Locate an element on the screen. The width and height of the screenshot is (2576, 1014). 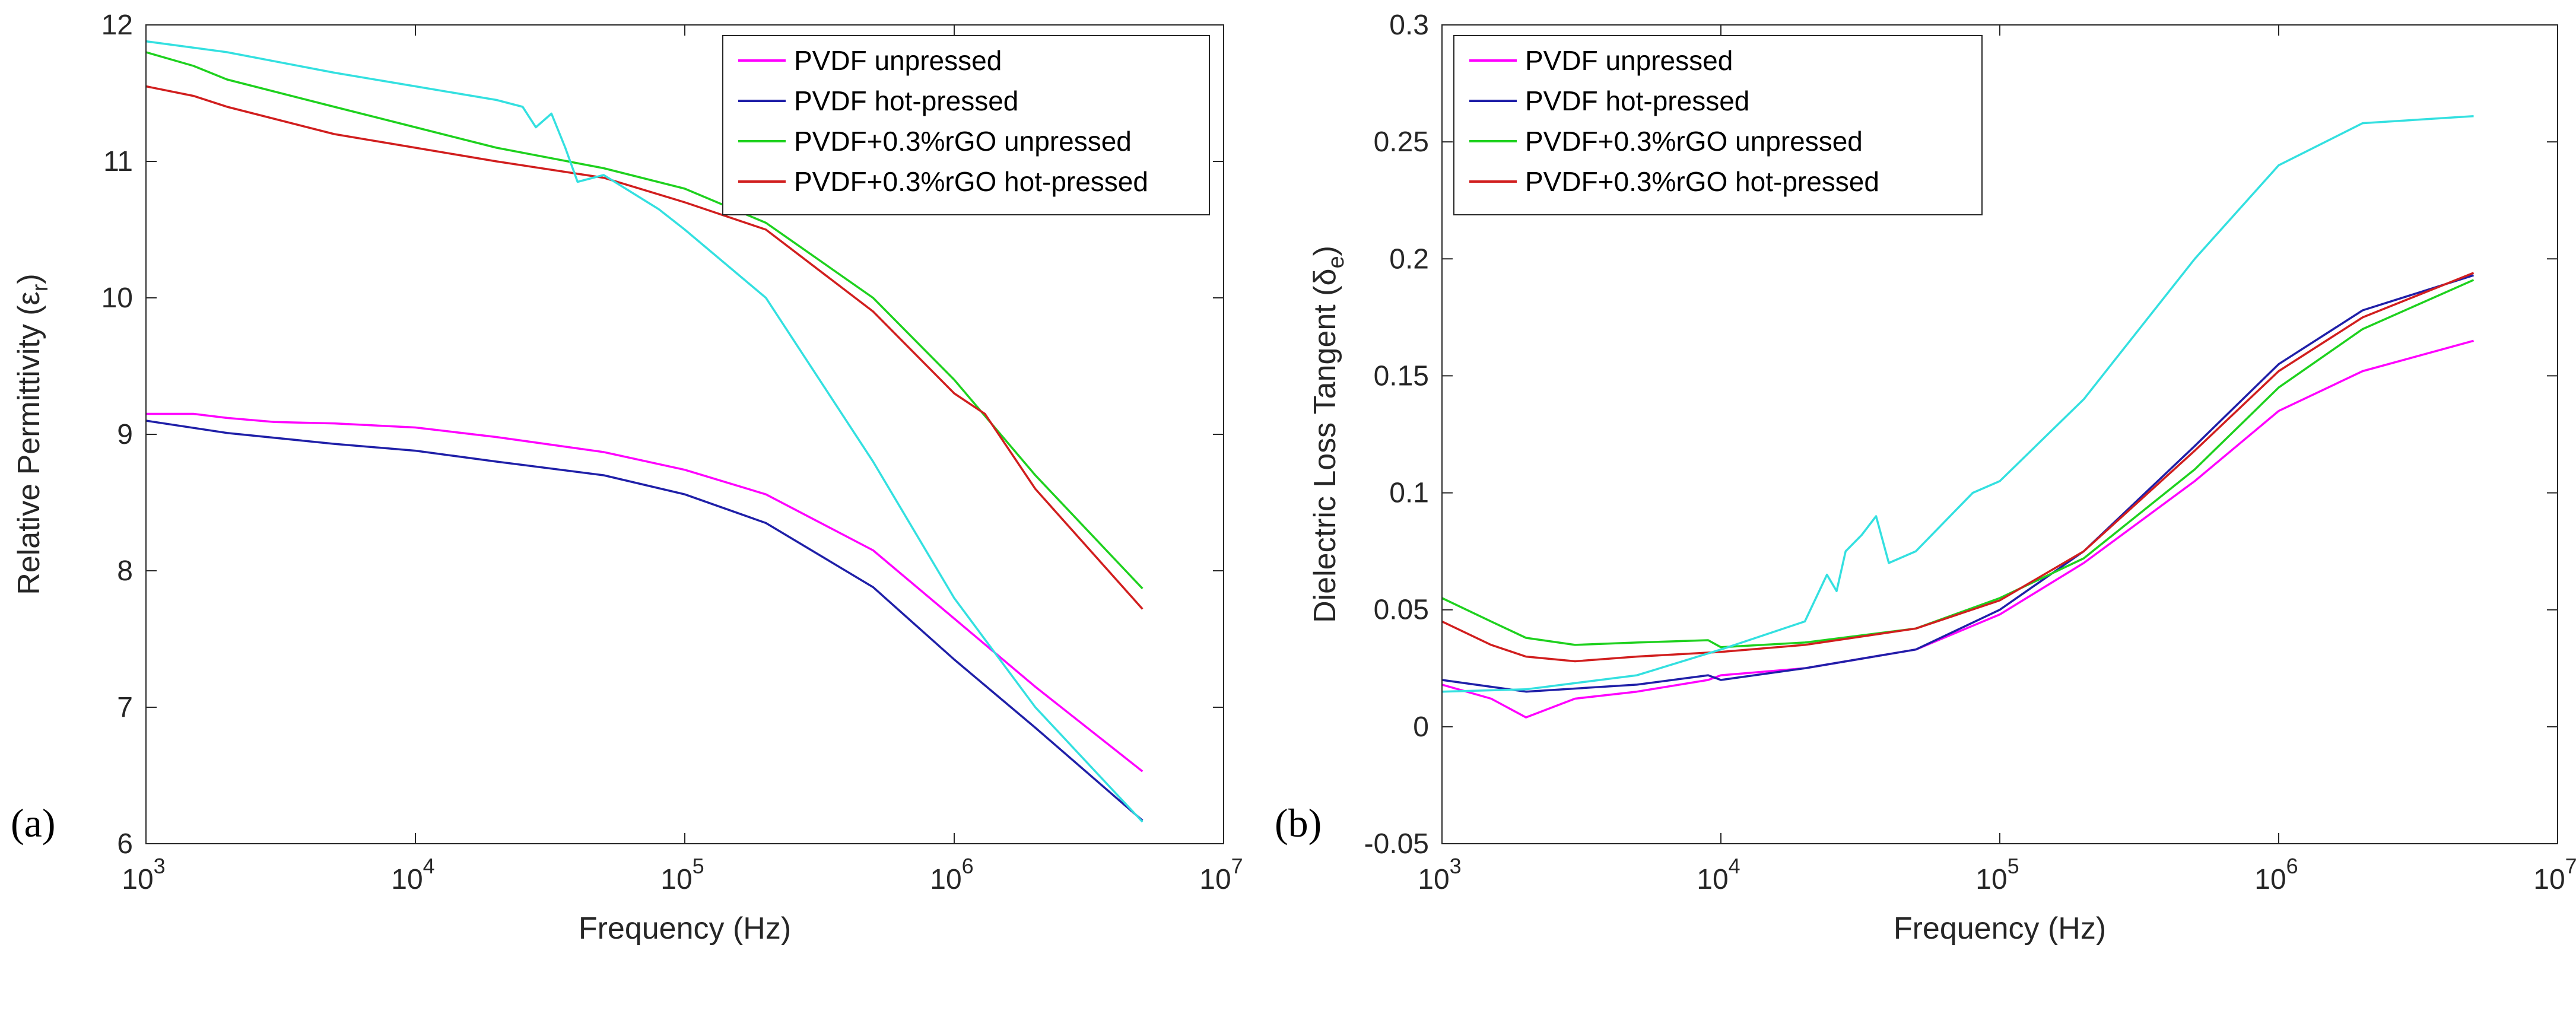
legend-box-a is located at coordinates (966, 125).